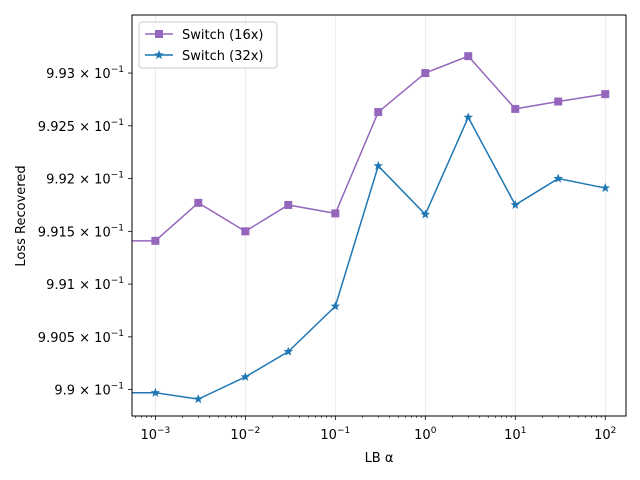 Image resolution: width=640 pixels, height=480 pixels. What do you see at coordinates (74, 338) in the screenshot?
I see `y-tick-mantissa: 9.905 × 10` at bounding box center [74, 338].